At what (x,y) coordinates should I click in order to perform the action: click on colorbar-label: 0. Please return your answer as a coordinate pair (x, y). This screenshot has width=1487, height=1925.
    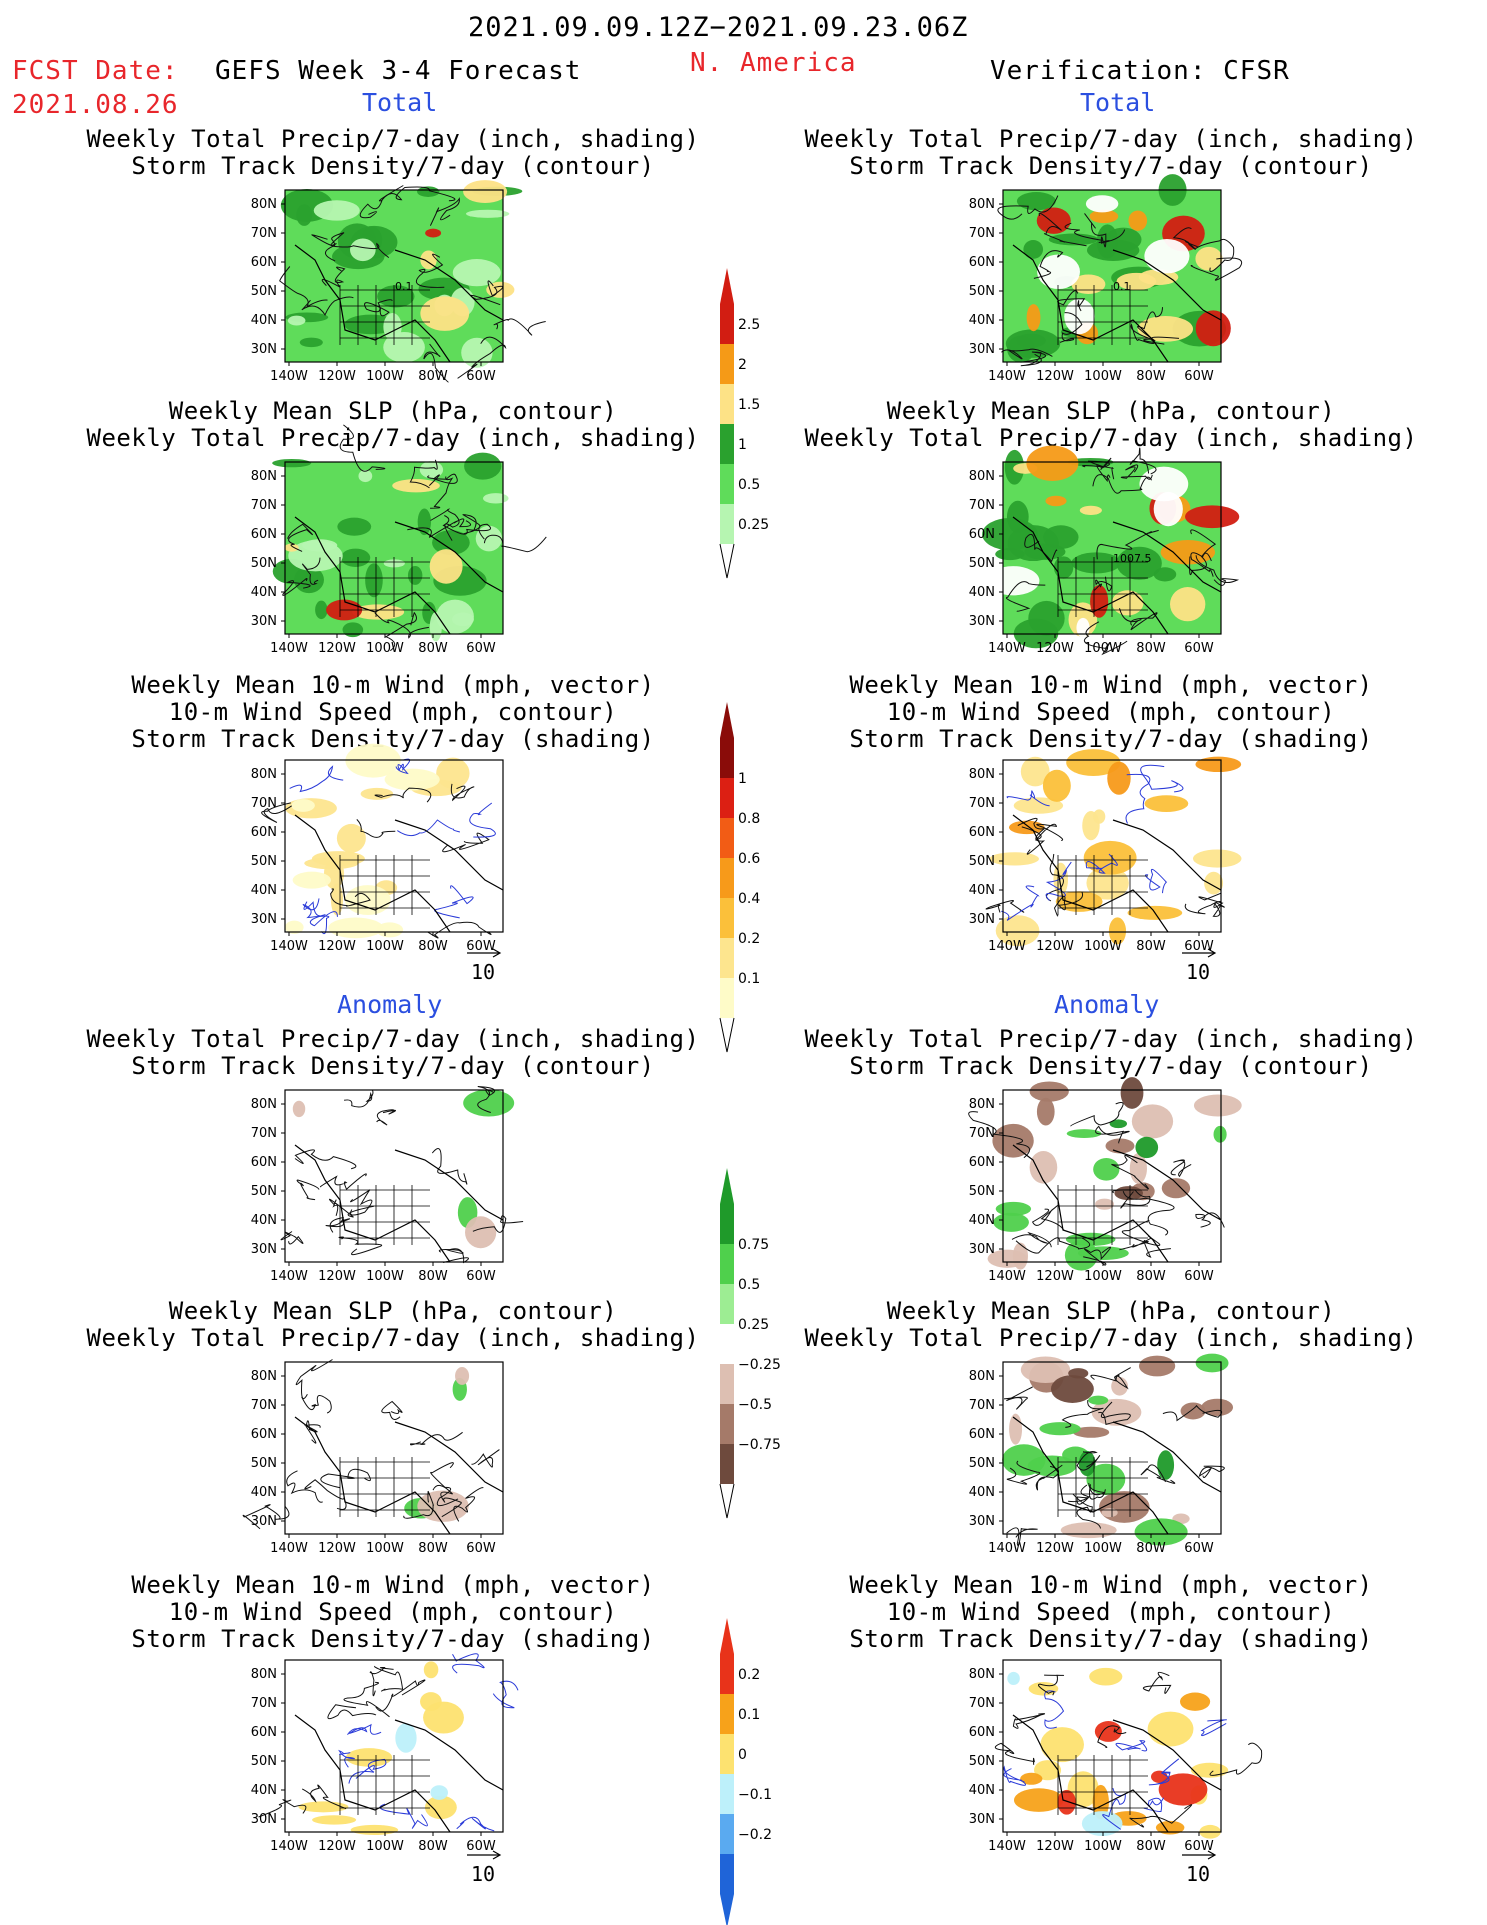
    Looking at the image, I should click on (742, 1755).